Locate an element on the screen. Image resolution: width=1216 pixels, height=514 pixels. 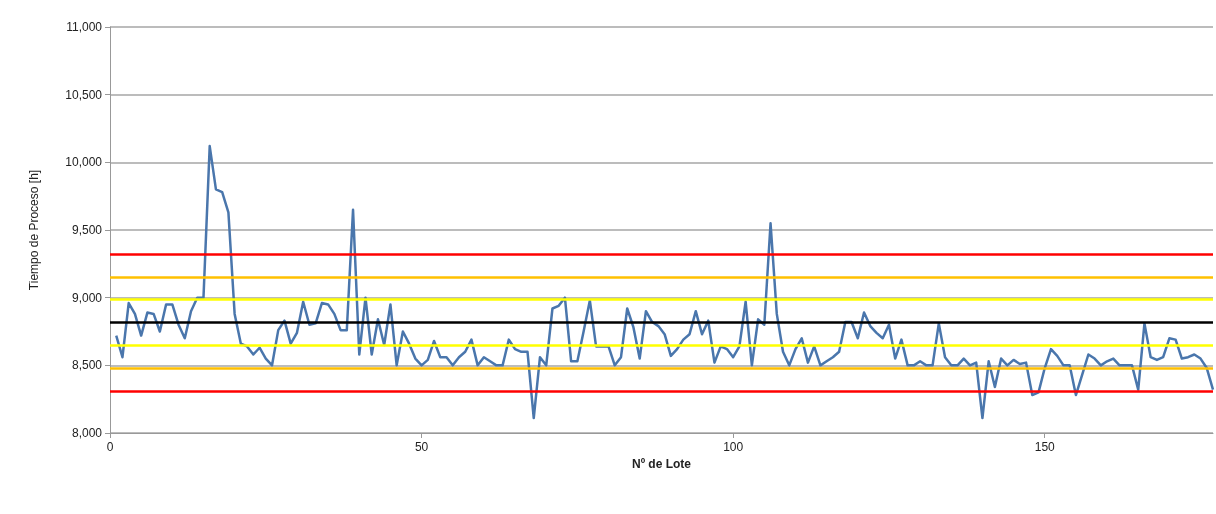
x-tick-label: 0 is located at coordinates (110, 447).